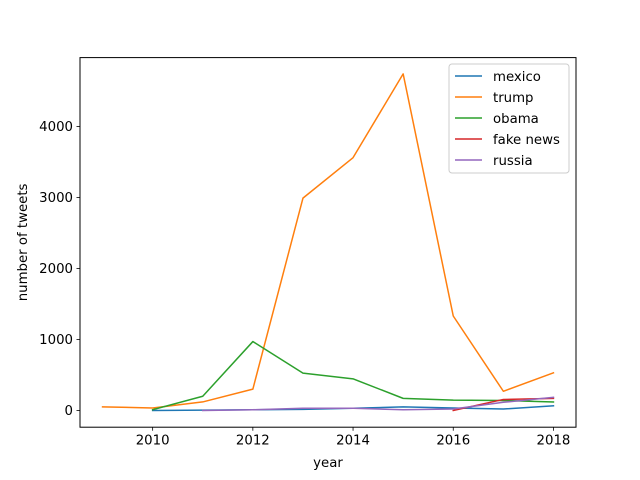 This screenshot has width=640, height=480. Describe the element at coordinates (56, 127) in the screenshot. I see `y-tick-label: 4000` at that location.